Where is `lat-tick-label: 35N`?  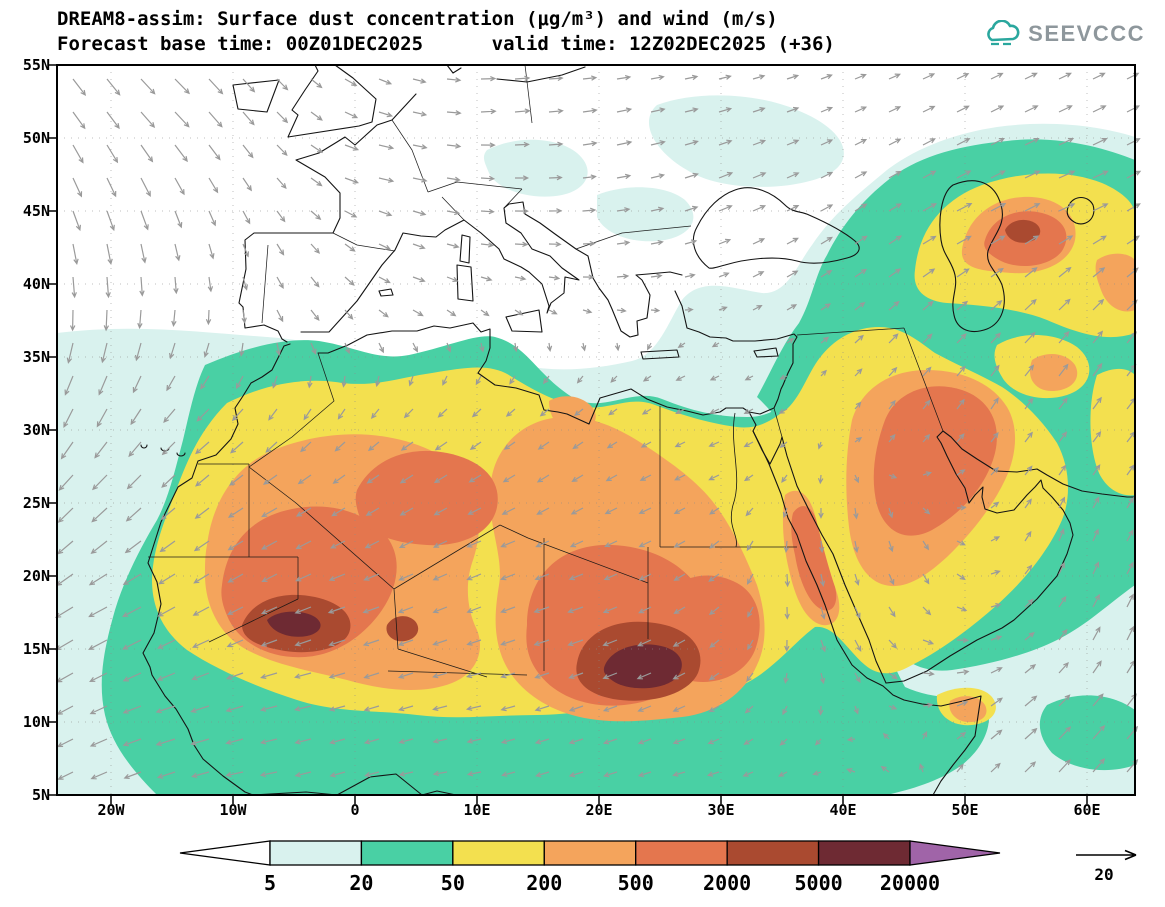
lat-tick-label: 35N is located at coordinates (36, 357).